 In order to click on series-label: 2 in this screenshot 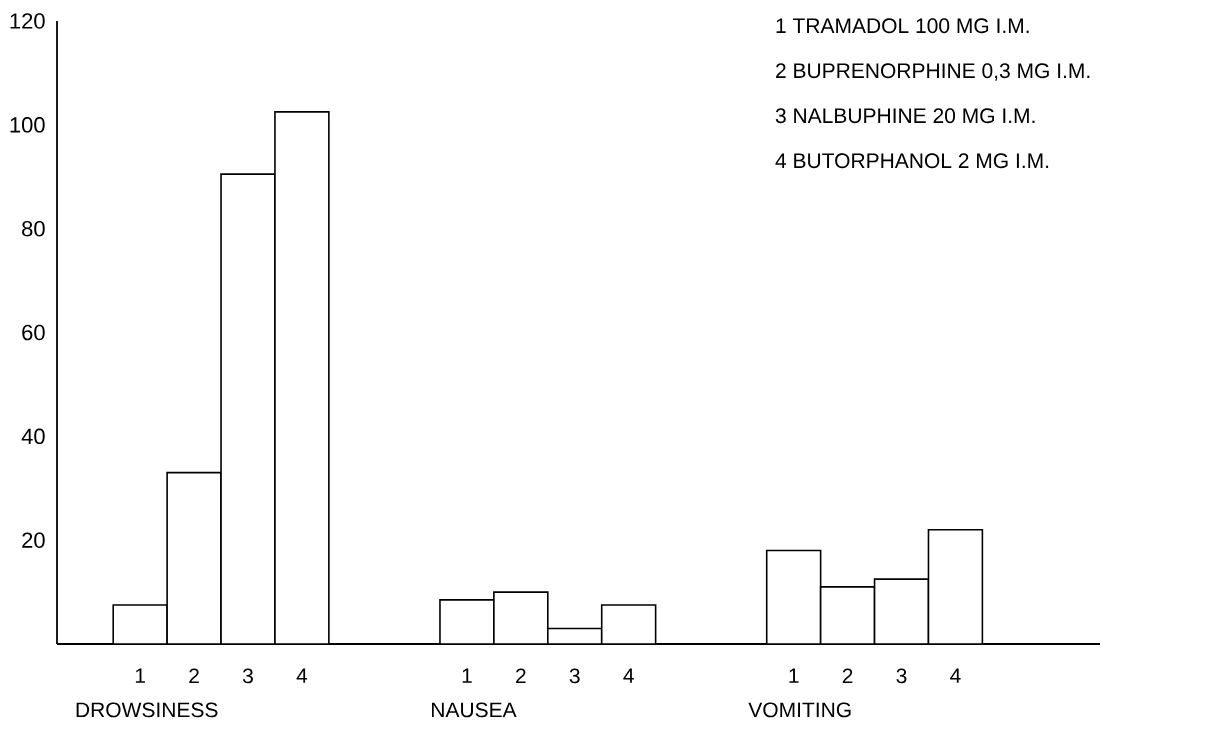, I will do `click(194, 676)`.